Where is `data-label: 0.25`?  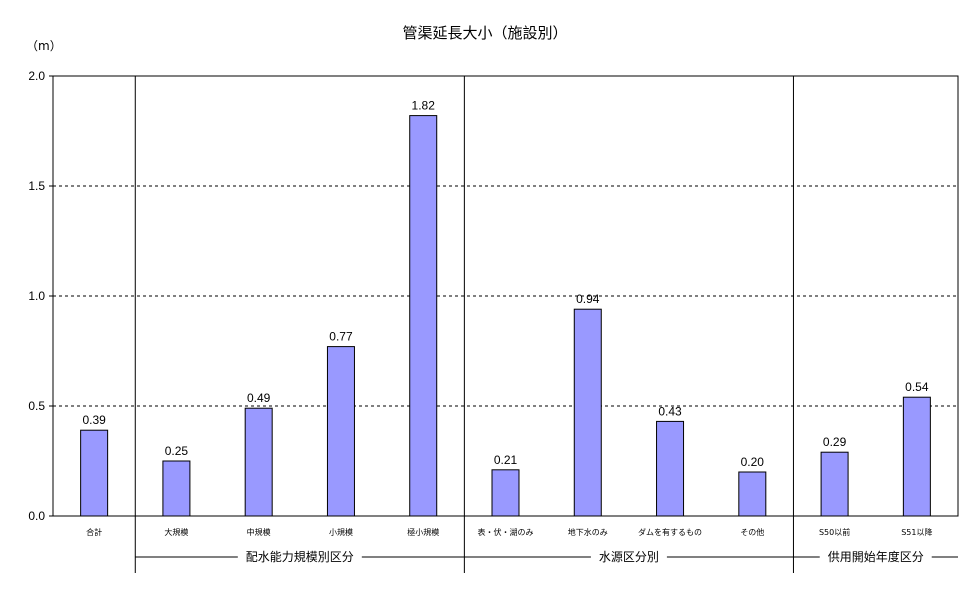 data-label: 0.25 is located at coordinates (177, 451).